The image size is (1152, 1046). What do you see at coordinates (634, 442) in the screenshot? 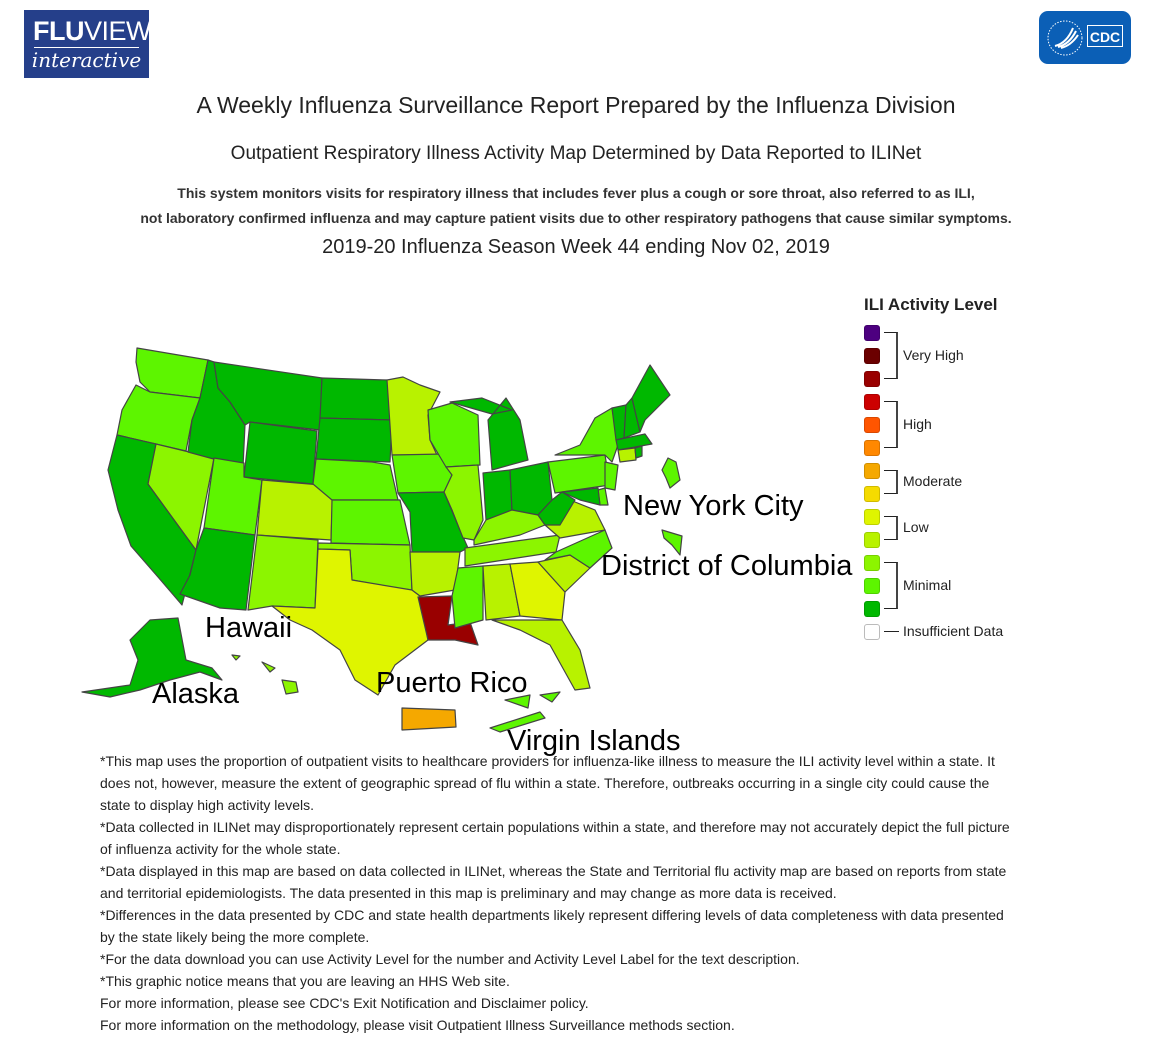
I see `state-massachusetts` at bounding box center [634, 442].